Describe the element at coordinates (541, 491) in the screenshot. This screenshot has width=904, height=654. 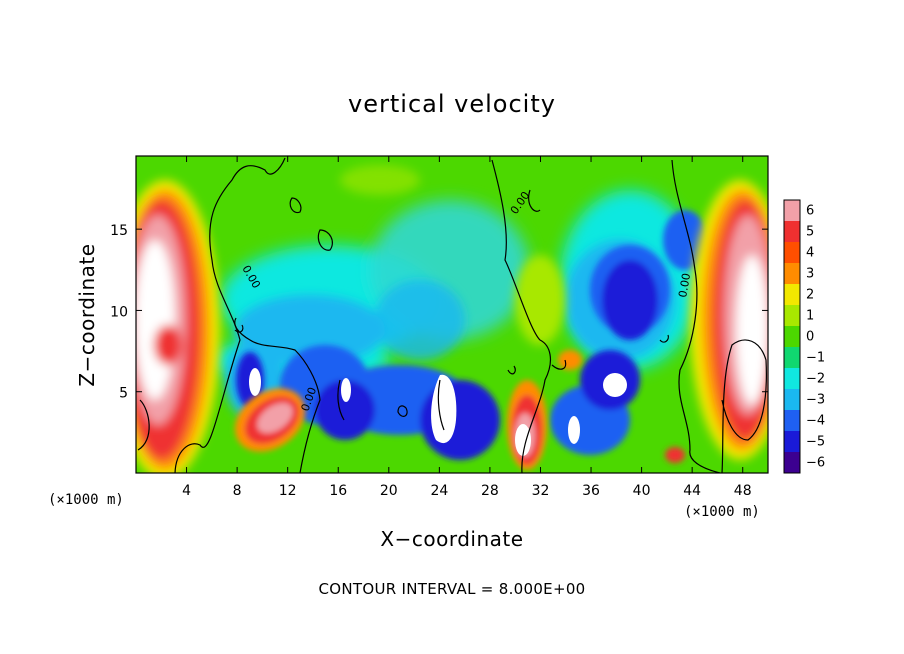
I see `x-tick-label: 32` at that location.